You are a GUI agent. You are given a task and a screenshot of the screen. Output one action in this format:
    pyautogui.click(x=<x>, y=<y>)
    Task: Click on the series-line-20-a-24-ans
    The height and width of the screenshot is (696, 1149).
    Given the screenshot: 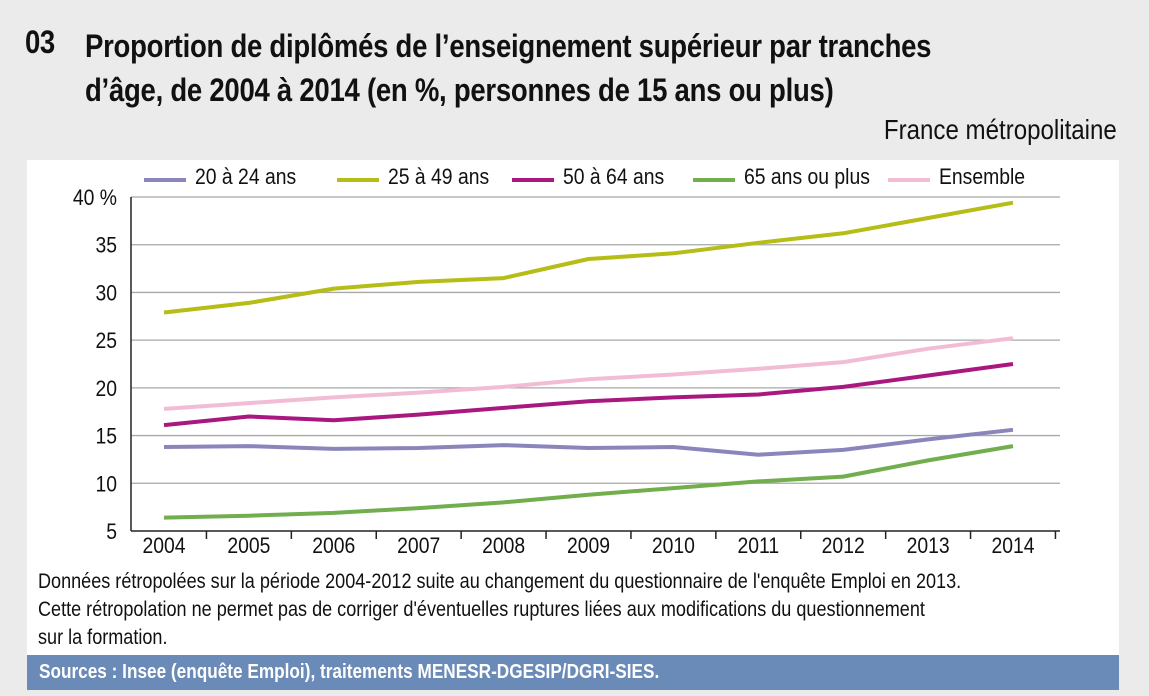 What is the action you would take?
    pyautogui.click(x=588, y=442)
    